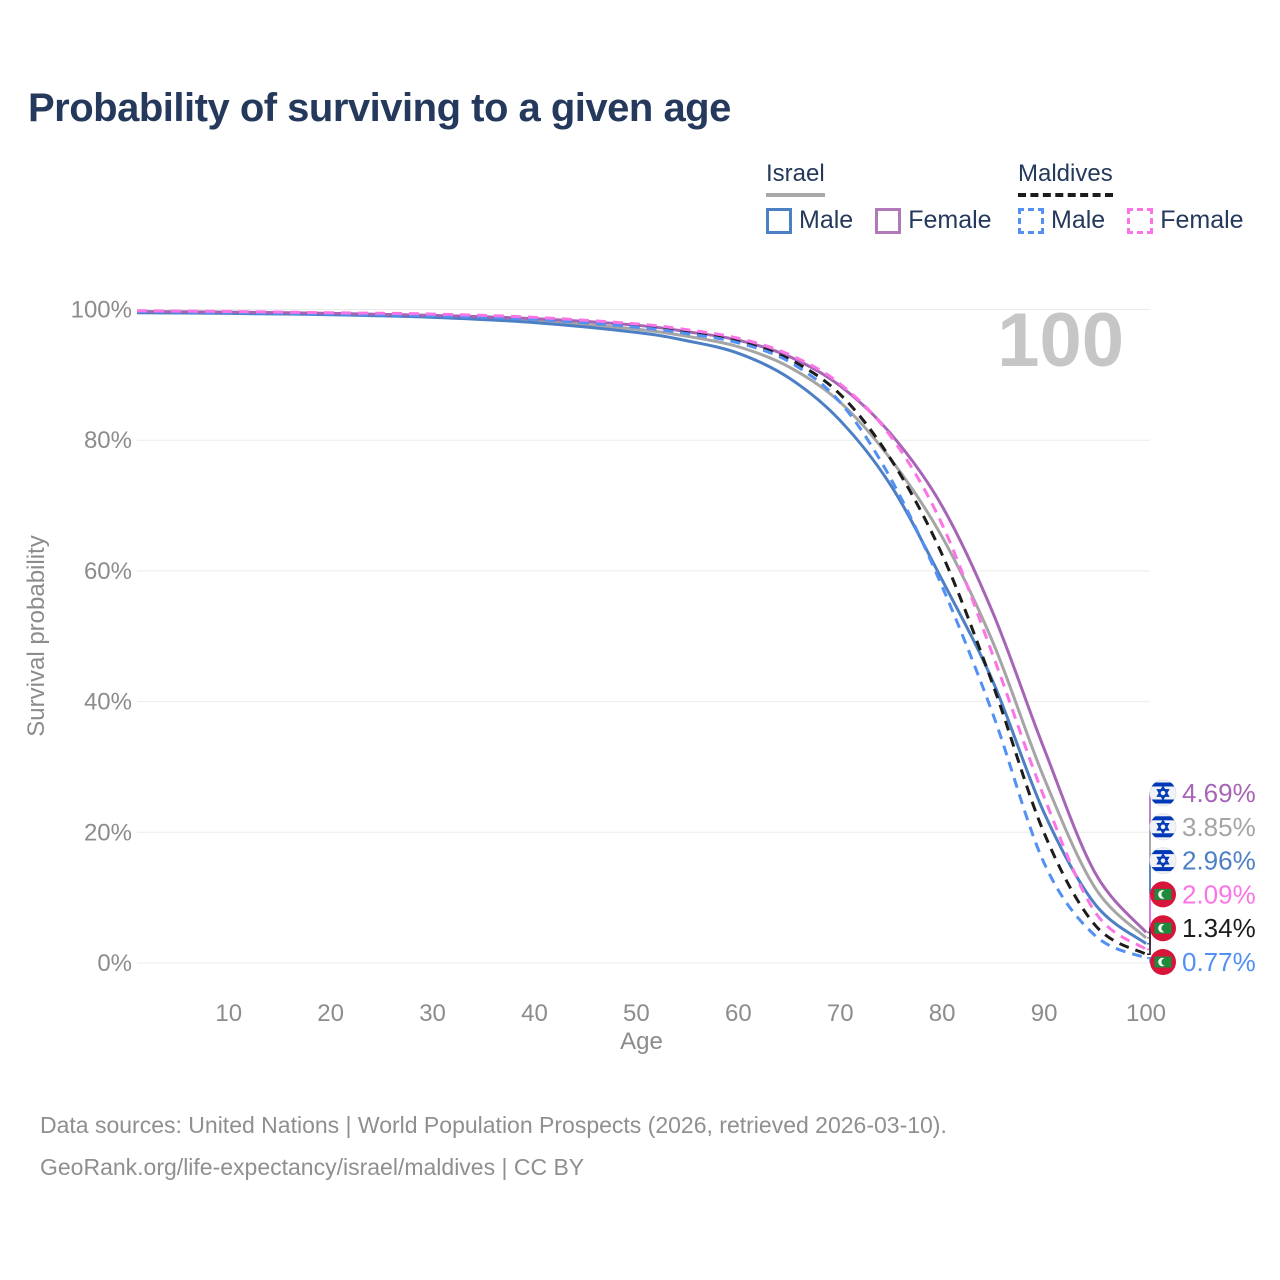 This screenshot has width=1280, height=1280. Describe the element at coordinates (432, 1013) in the screenshot. I see `x-axis-tick-label: 30` at that location.